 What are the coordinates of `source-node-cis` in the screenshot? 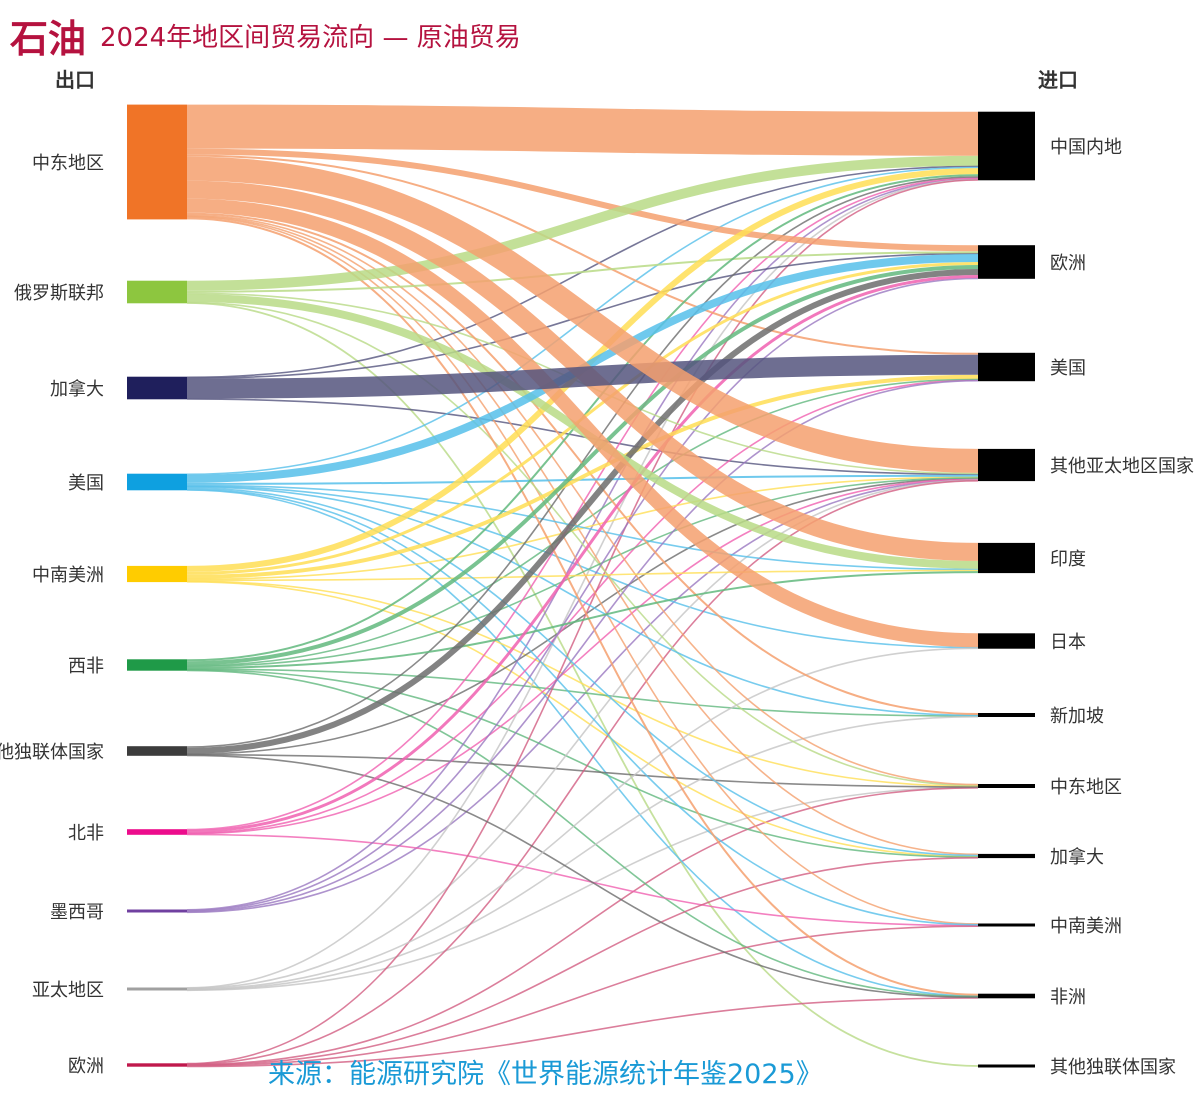 It's located at (157, 751).